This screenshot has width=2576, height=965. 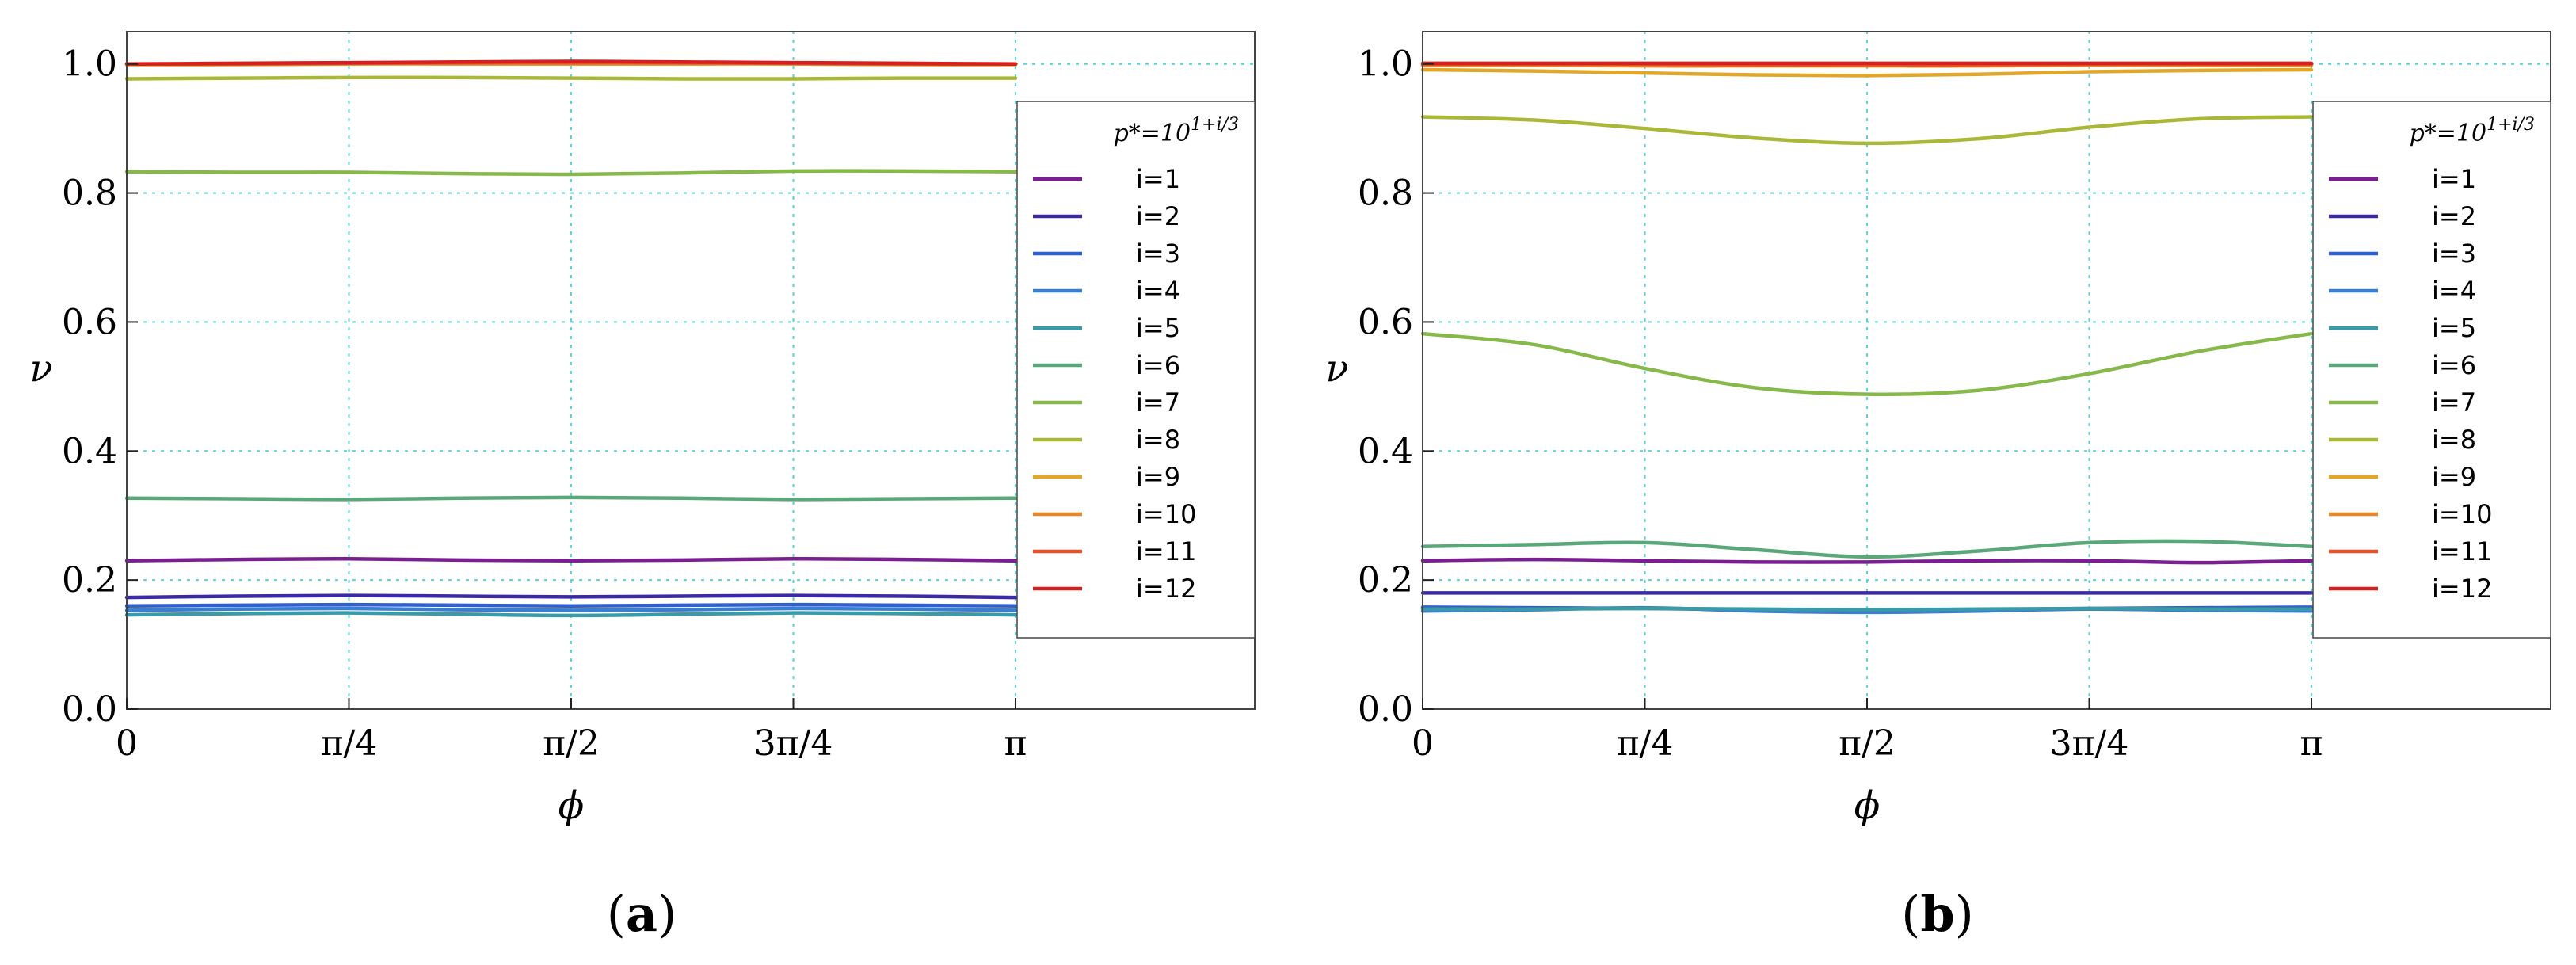 I want to click on series-line-i=4, so click(x=571, y=609).